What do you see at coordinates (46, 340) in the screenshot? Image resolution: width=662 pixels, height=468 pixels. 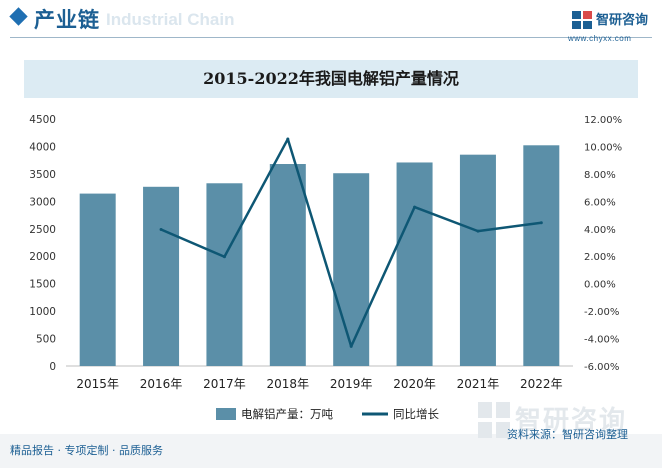 I see `y-left-tick-label: 500` at bounding box center [46, 340].